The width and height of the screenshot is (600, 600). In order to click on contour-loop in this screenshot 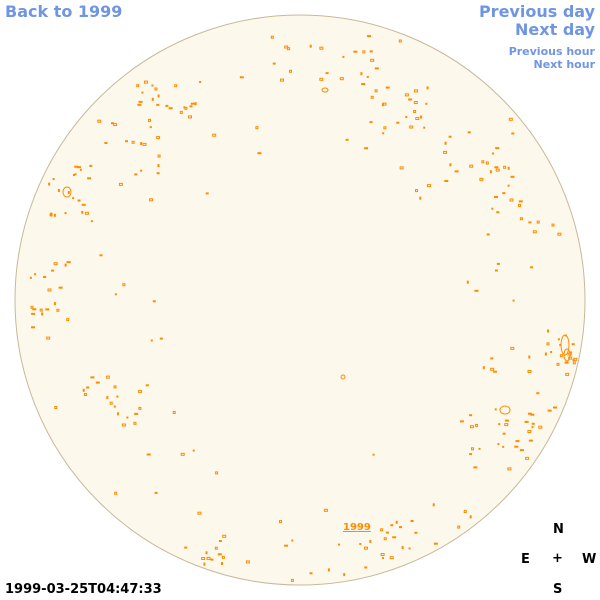, I will do `click(505, 410)`.